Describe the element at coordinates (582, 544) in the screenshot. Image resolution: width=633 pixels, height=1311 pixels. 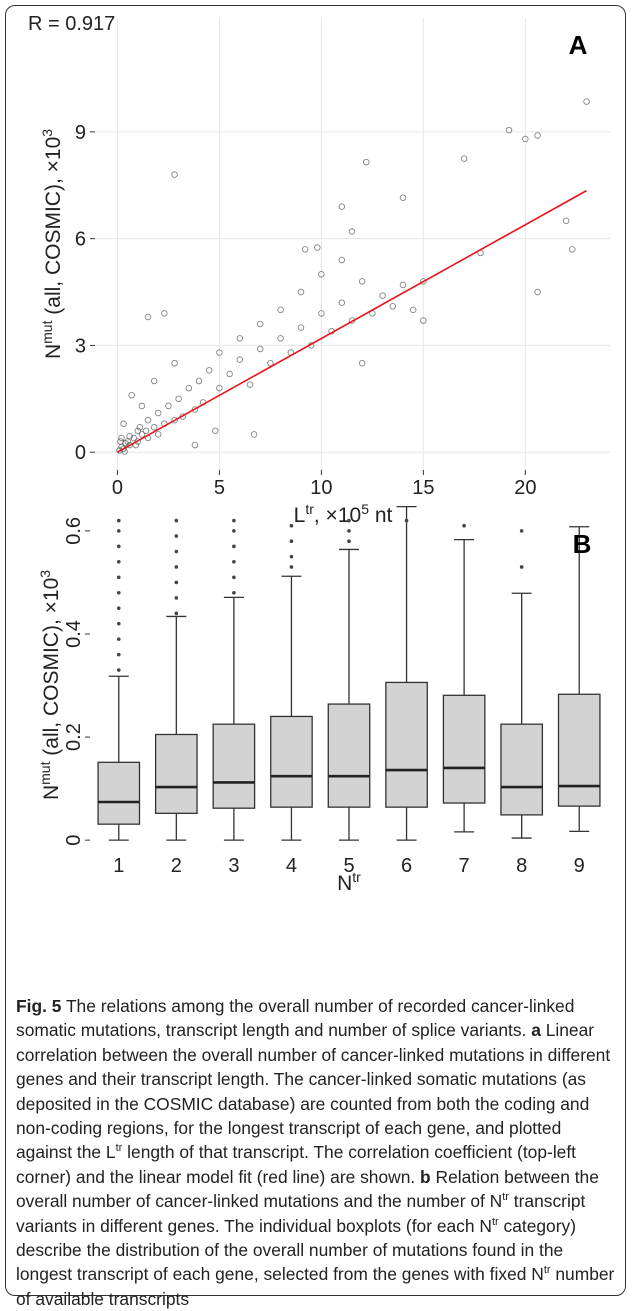
I see `panel-label: B` at that location.